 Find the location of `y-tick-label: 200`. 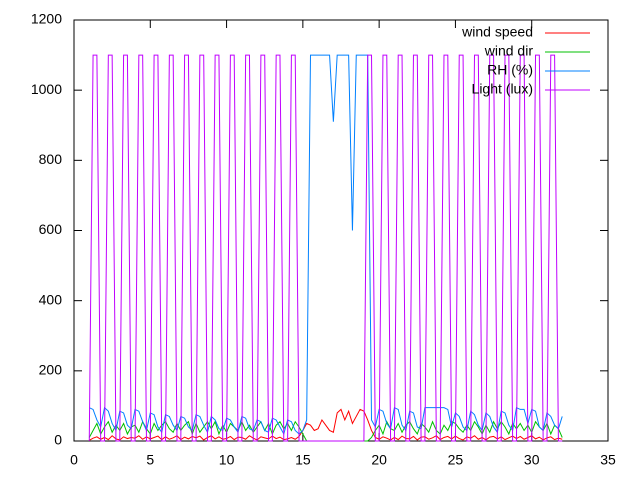

y-tick-label: 200 is located at coordinates (51, 370).